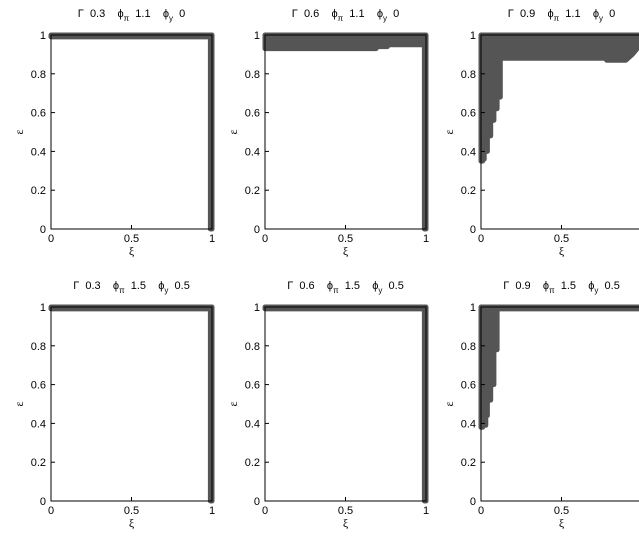 The height and width of the screenshot is (538, 639). I want to click on panel-title: Γ 0.9 ϕπ 1.1 ϕy 0, so click(561, 15).